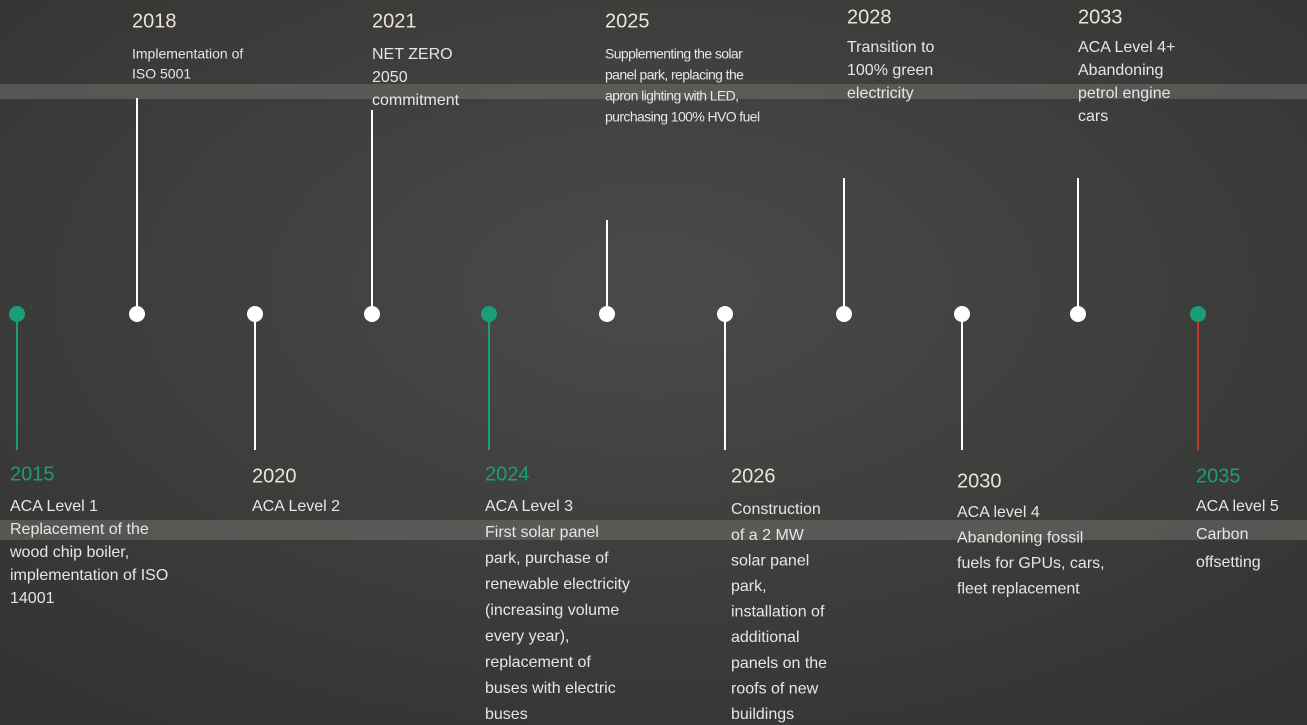  I want to click on description-line: panels on the, so click(779, 663).